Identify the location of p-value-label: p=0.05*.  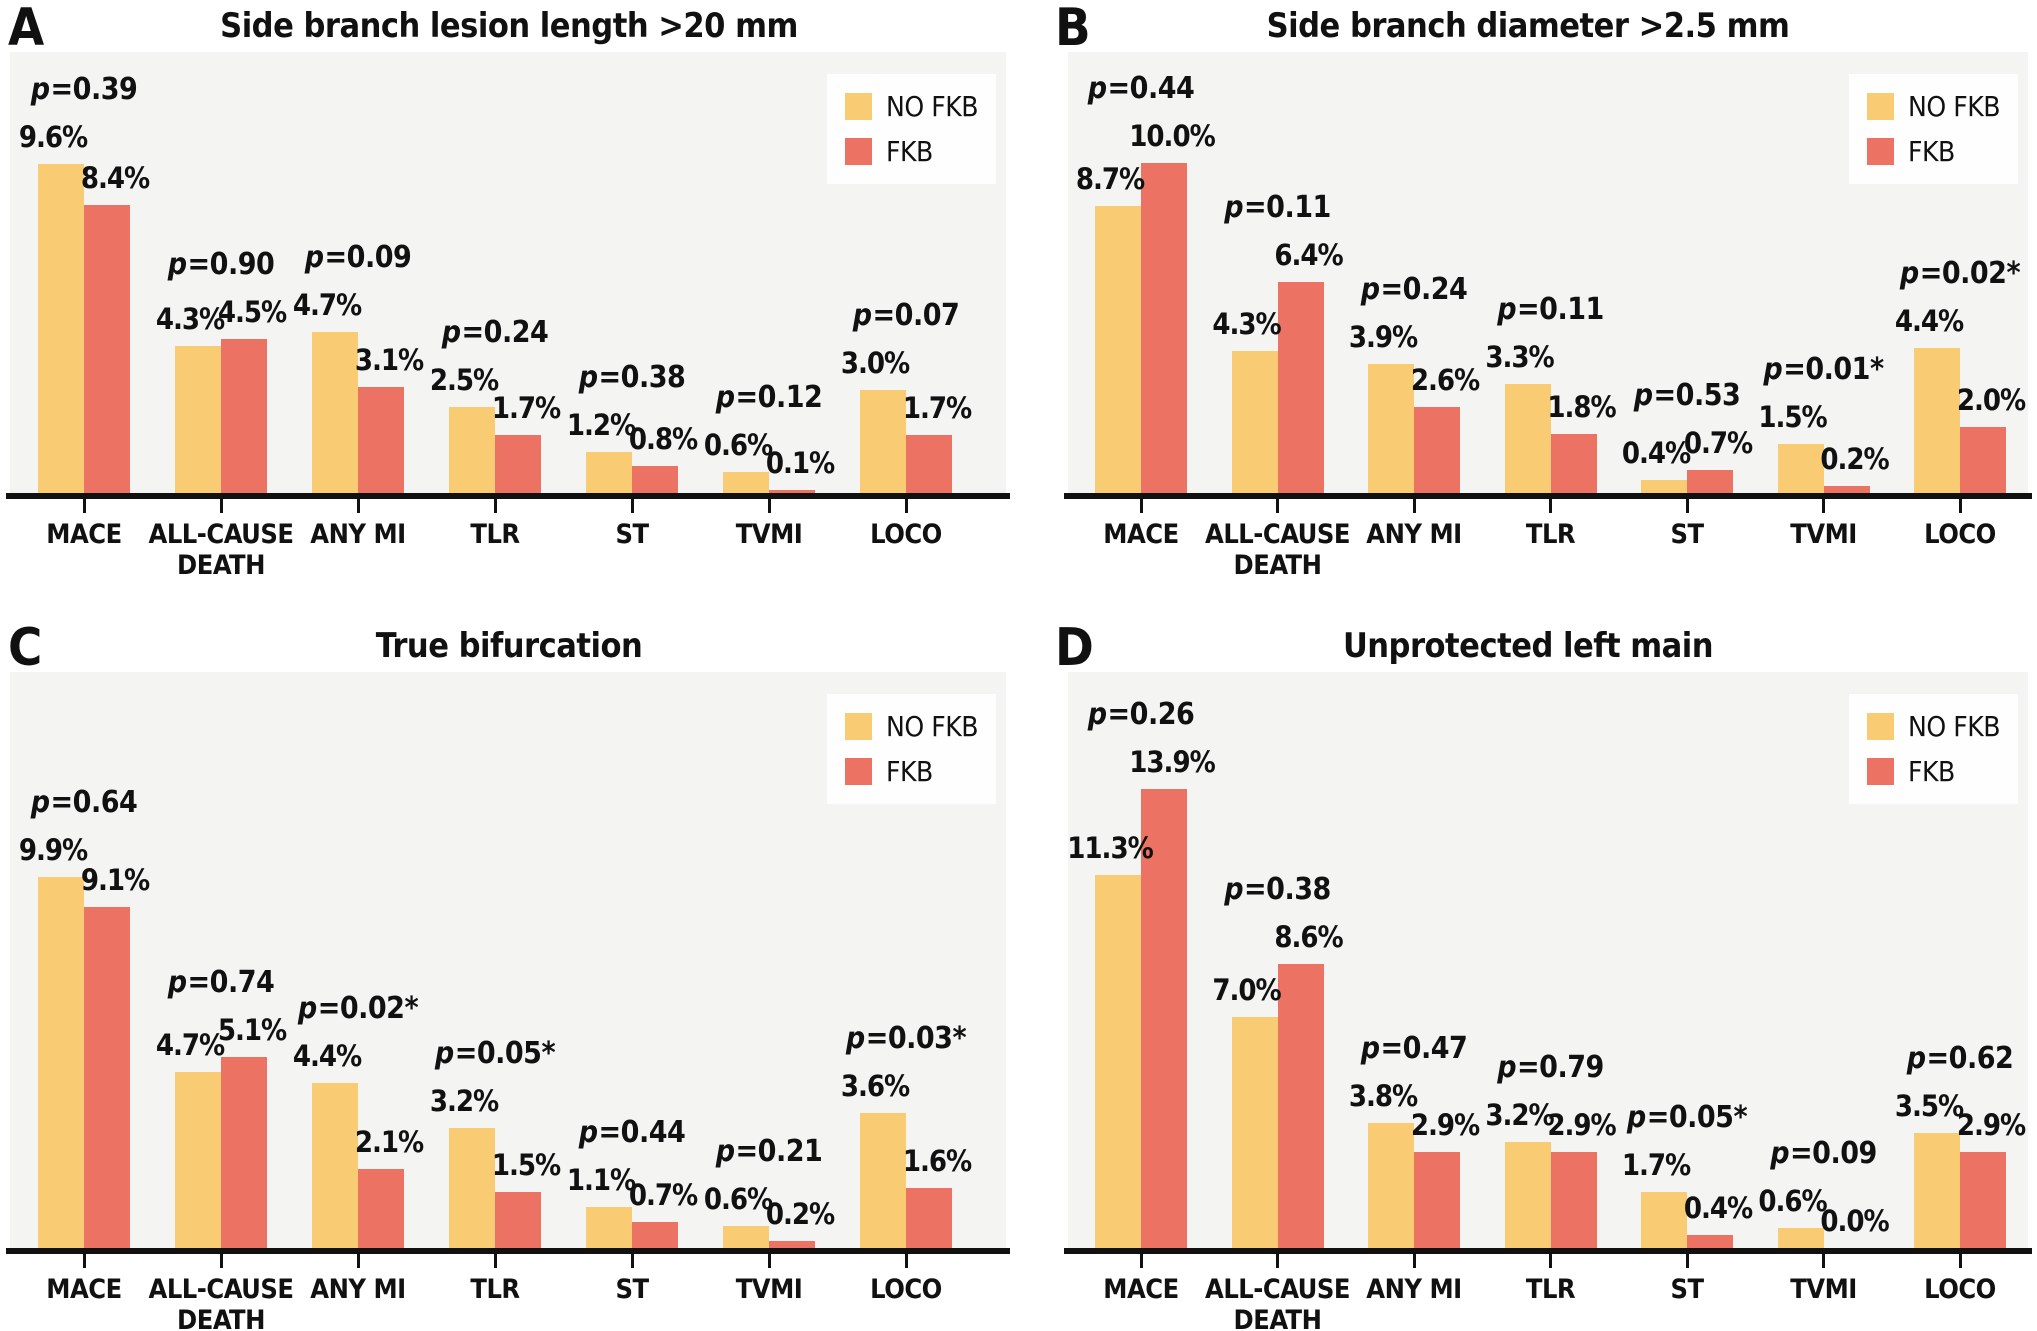
(1687, 1117).